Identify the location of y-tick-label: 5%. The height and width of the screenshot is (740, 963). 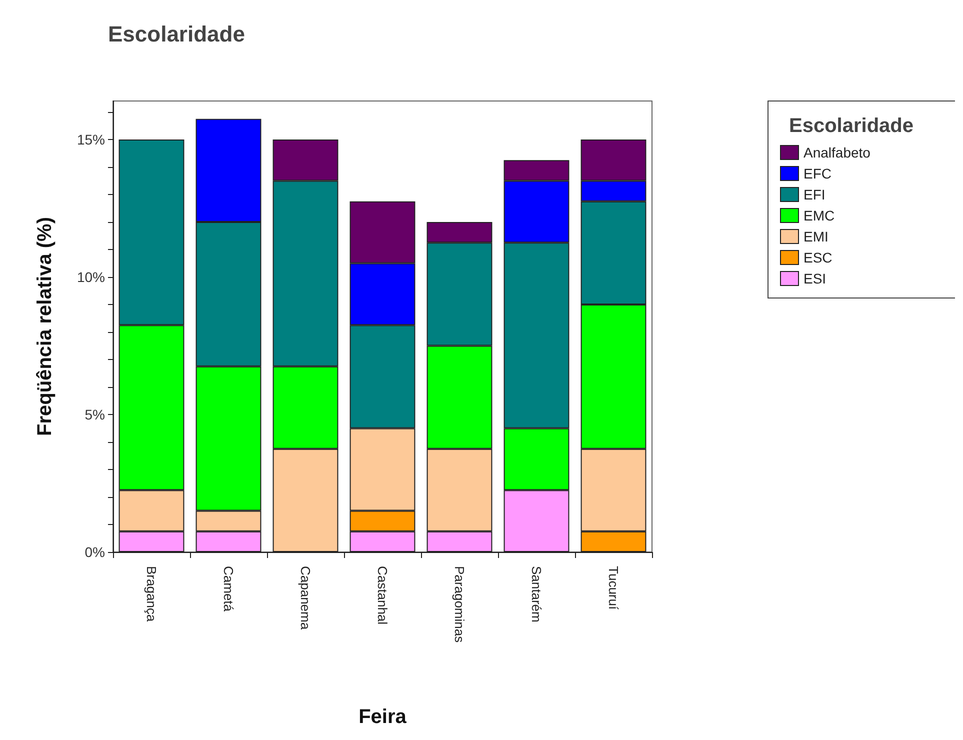
(94, 414).